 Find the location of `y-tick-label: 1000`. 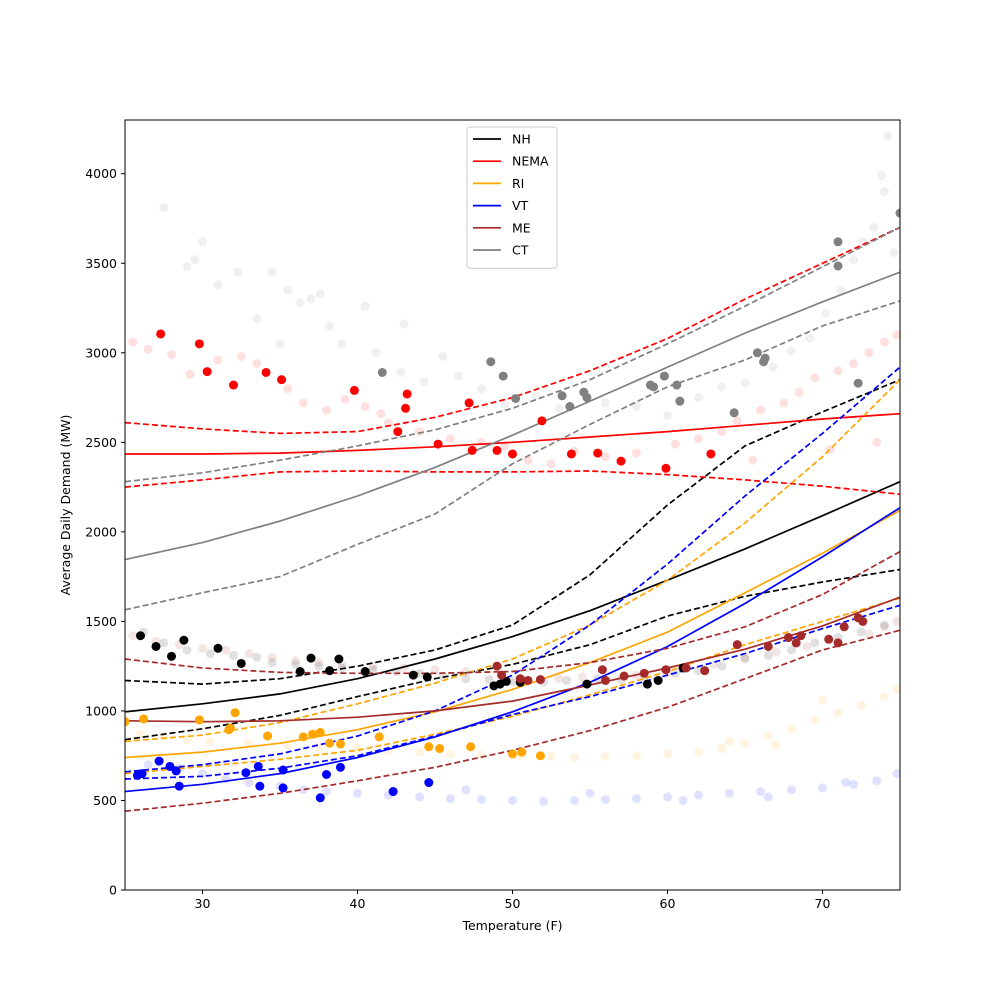

y-tick-label: 1000 is located at coordinates (101, 710).